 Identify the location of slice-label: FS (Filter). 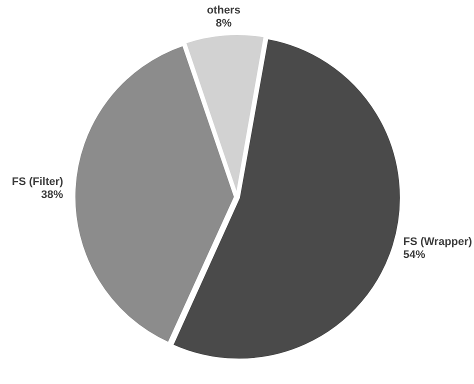
(38, 182).